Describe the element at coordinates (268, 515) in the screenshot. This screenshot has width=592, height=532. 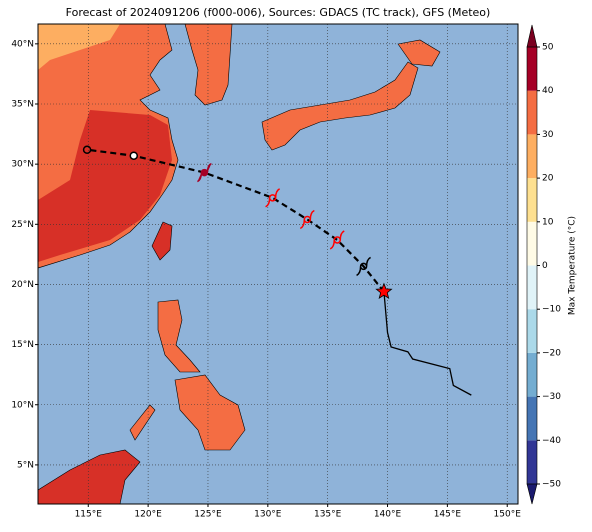
I see `x-tick-label: 130°E` at that location.